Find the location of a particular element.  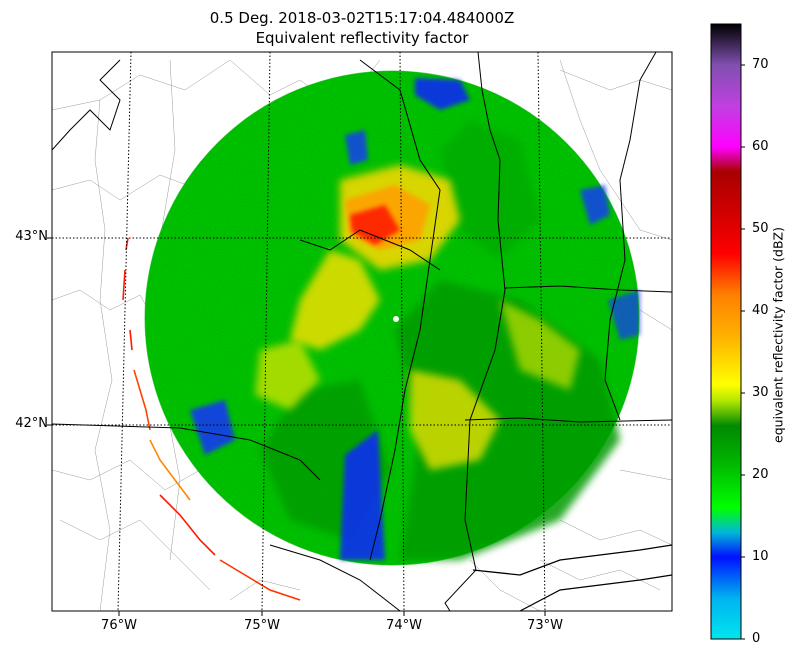

colorbar-tick-50: 50 is located at coordinates (760, 228).